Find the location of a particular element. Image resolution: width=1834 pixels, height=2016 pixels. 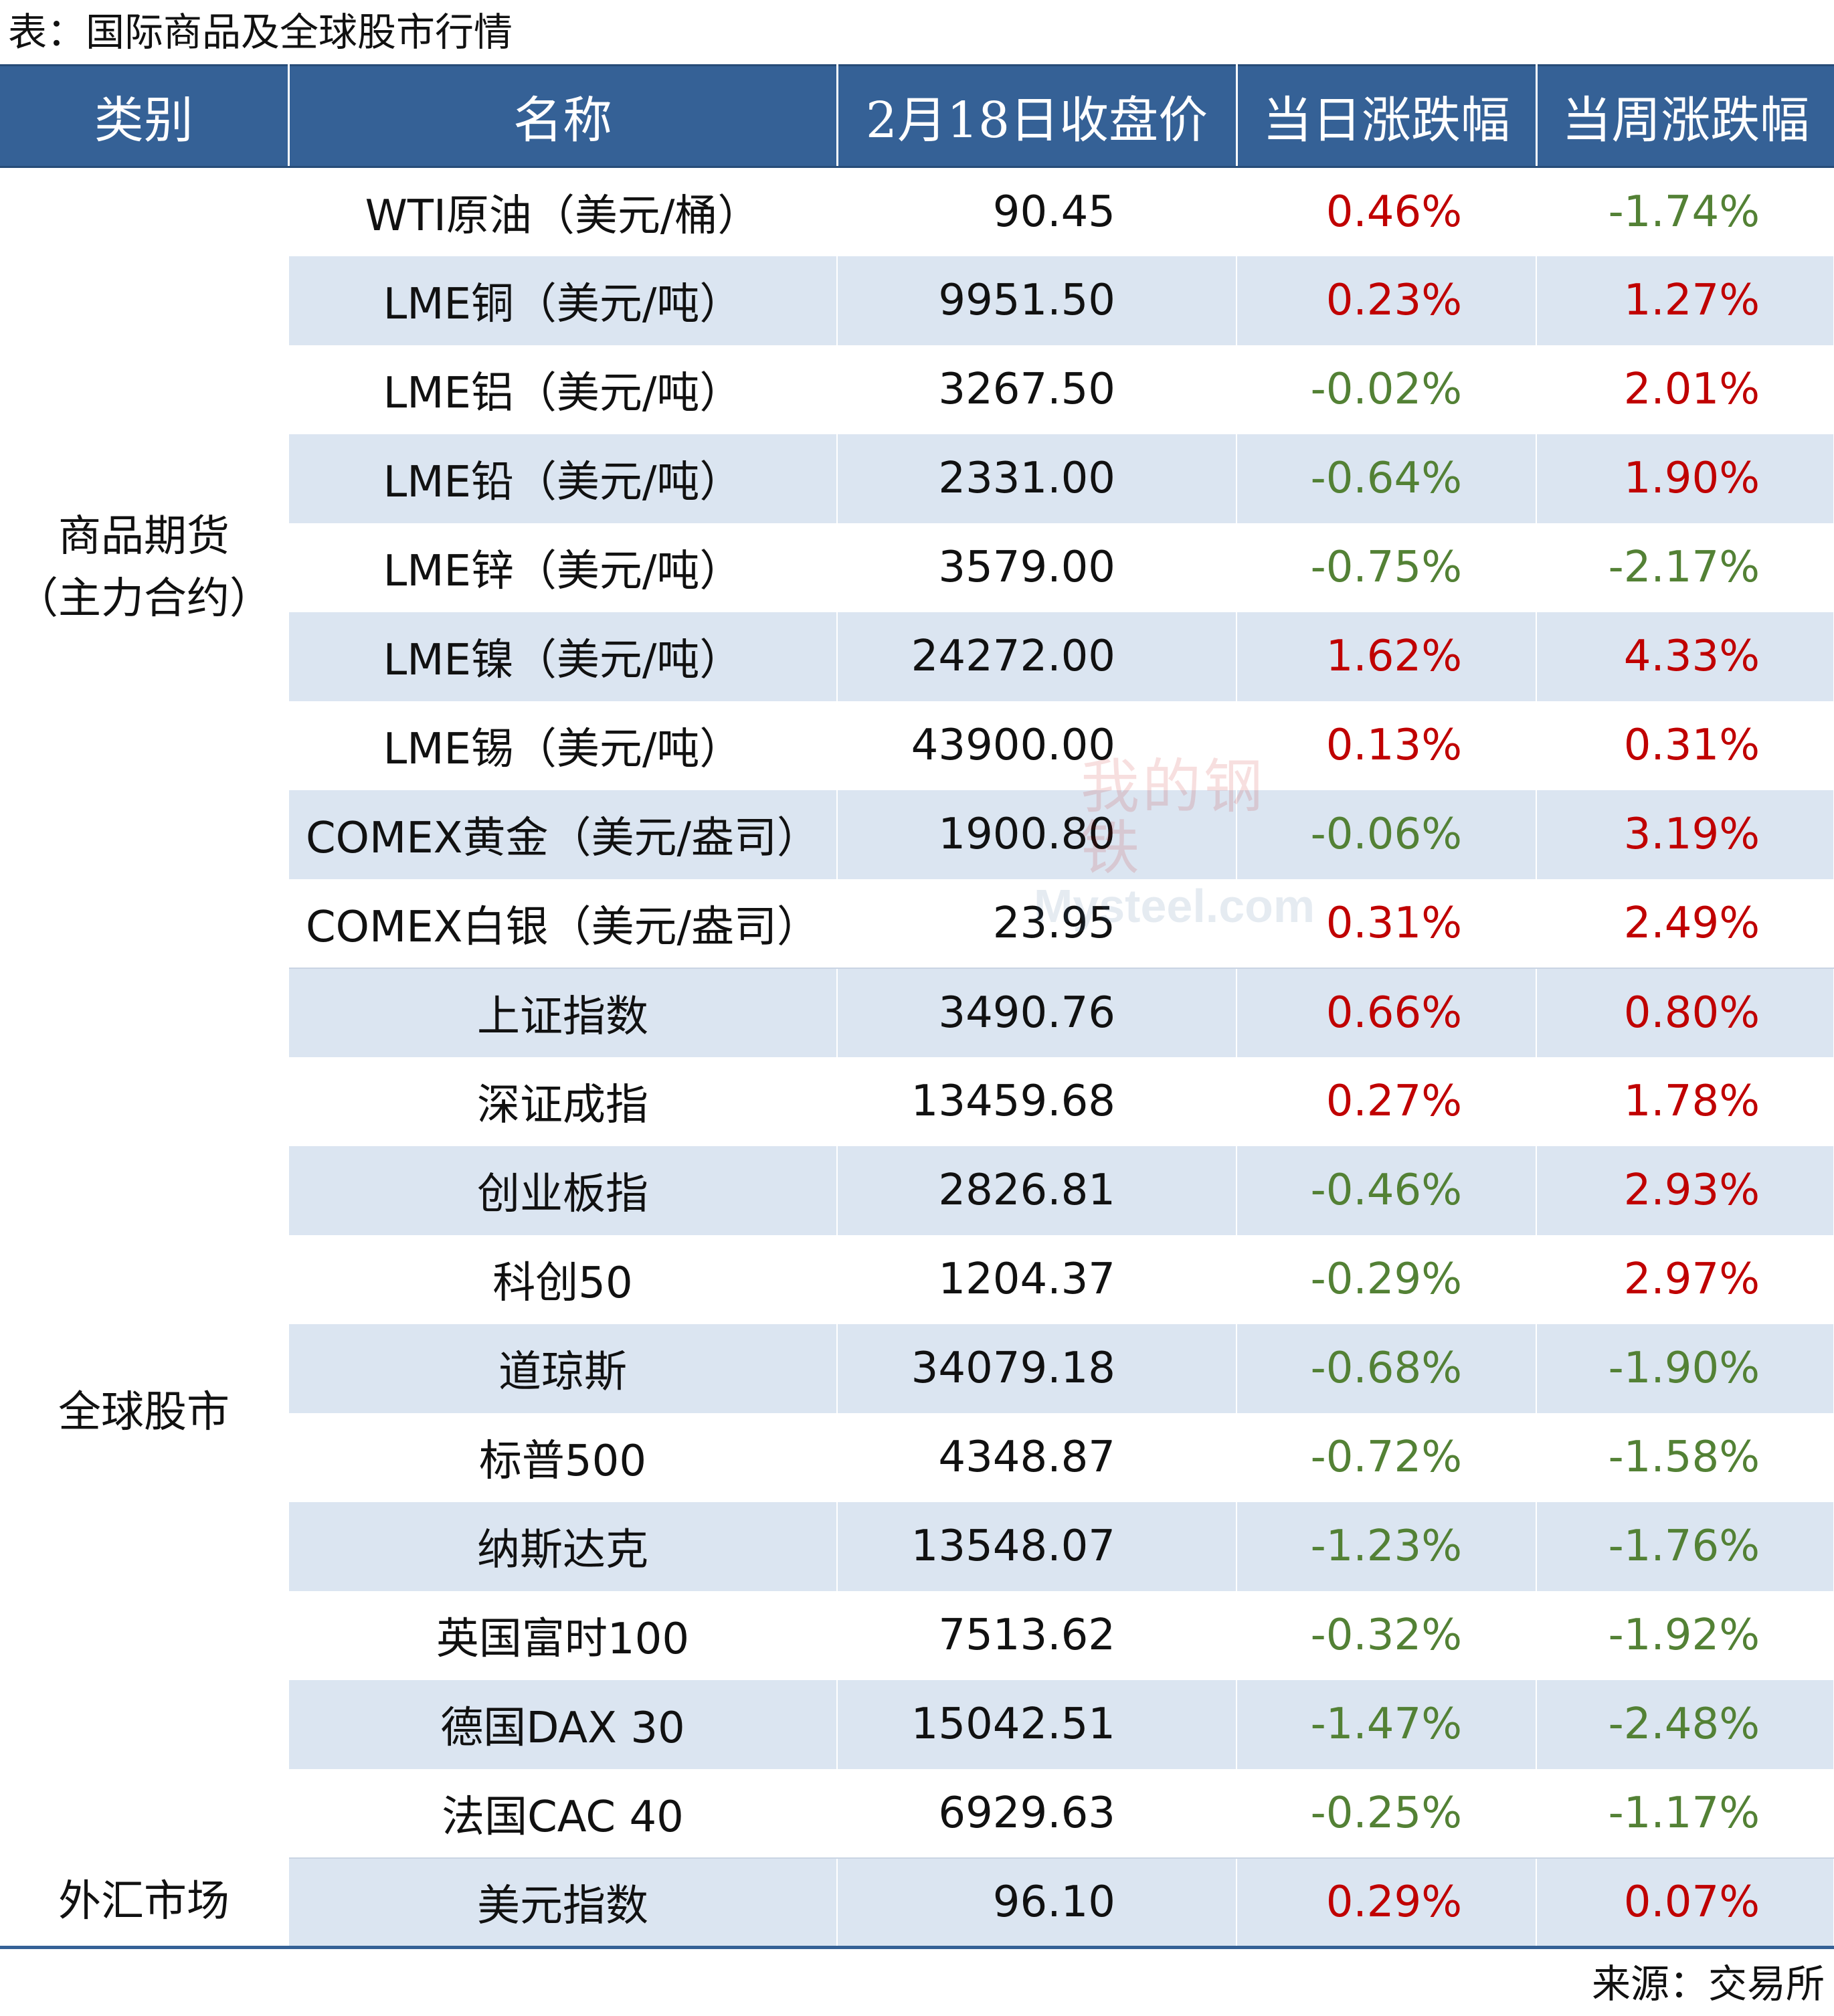

day-change-cell: 0.27% is located at coordinates (1387, 1101).